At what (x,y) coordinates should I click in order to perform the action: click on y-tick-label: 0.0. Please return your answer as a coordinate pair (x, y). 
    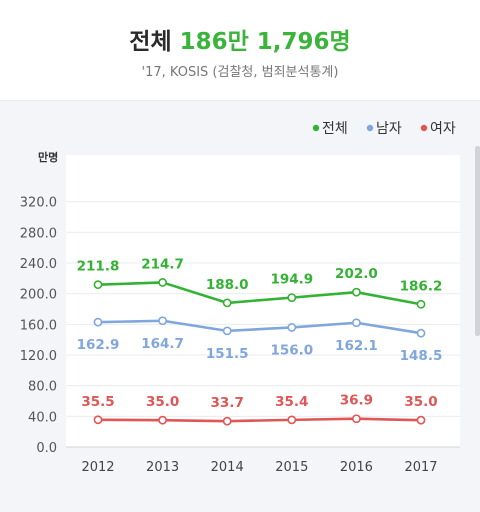
    Looking at the image, I should click on (46, 448).